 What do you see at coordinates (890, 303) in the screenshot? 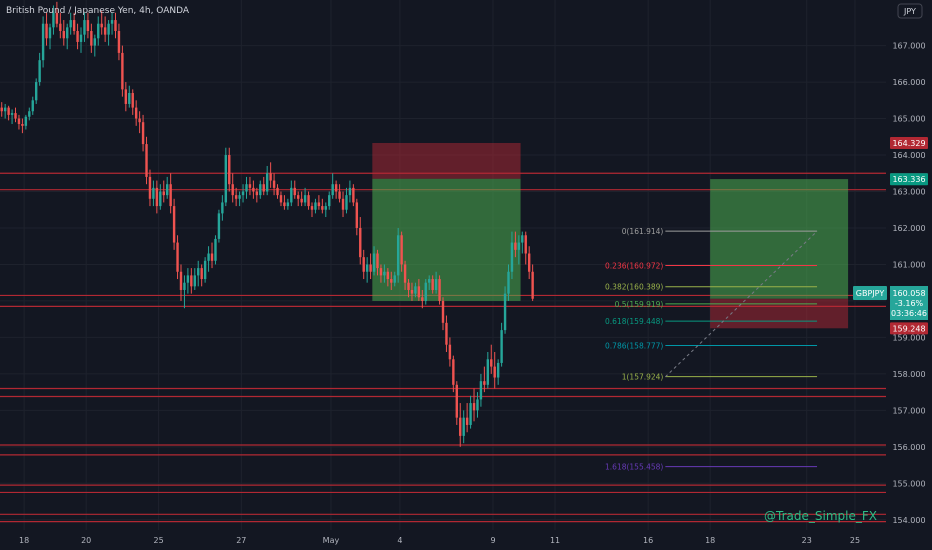
I see `current-price-tag: GBPJPY 160.058 -3.16% 03:36:46` at bounding box center [890, 303].